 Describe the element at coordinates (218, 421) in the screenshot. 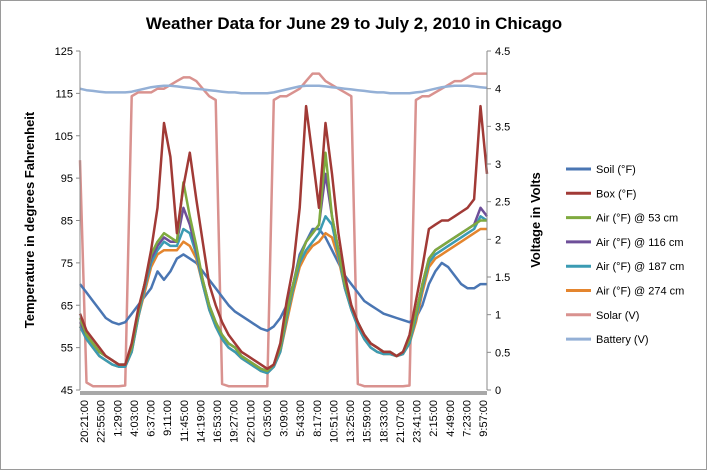

I see `x-tick-label: 16:53:00` at that location.